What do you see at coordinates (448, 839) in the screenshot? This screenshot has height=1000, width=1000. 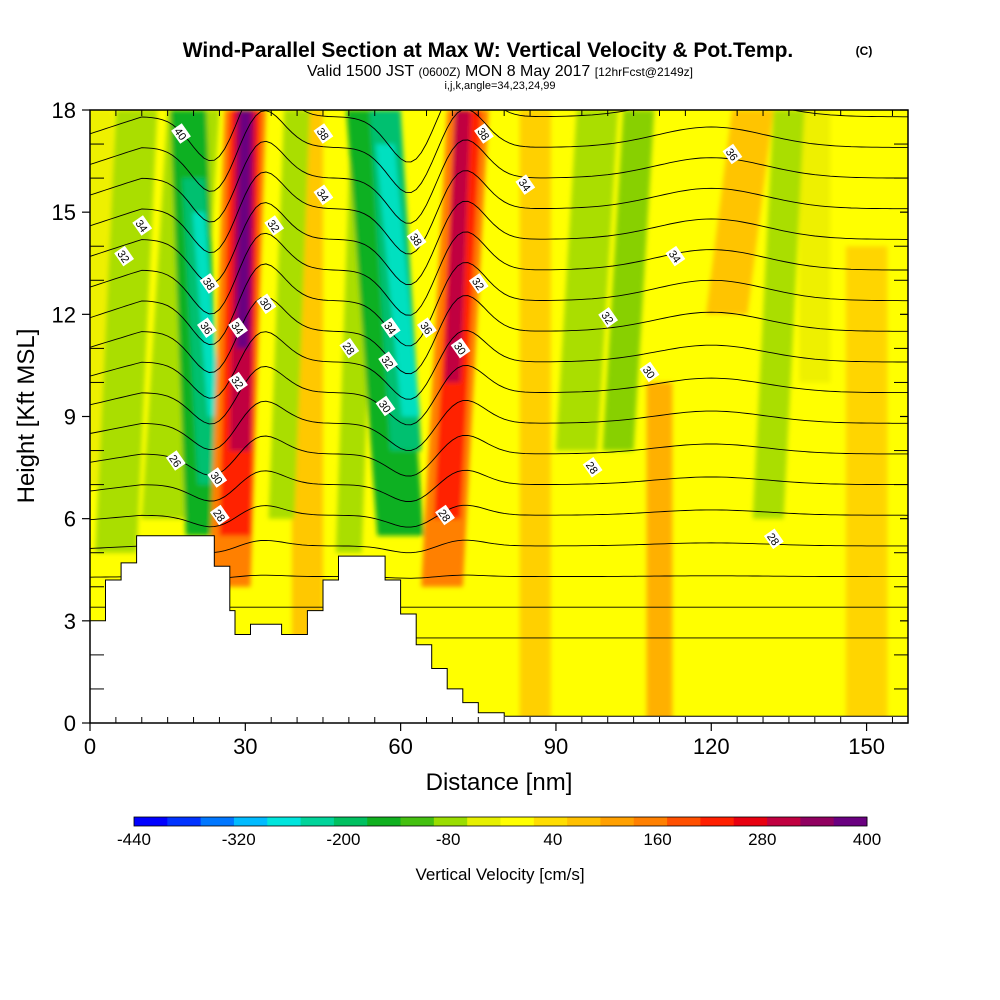 I see `colorbar-tick-label: -80` at bounding box center [448, 839].